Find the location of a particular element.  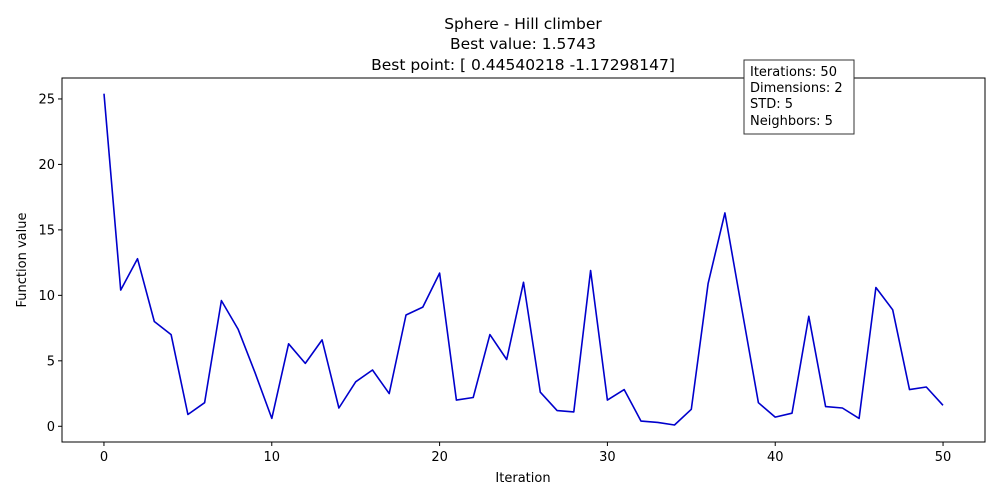

y-tick-label: 20 is located at coordinates (46, 165).